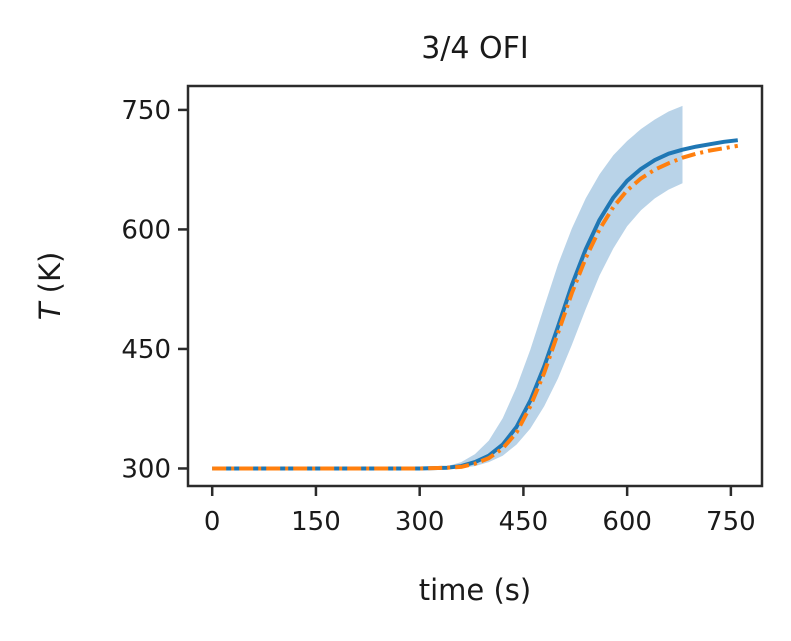  What do you see at coordinates (146, 230) in the screenshot?
I see `y-tick-label: 600` at bounding box center [146, 230].